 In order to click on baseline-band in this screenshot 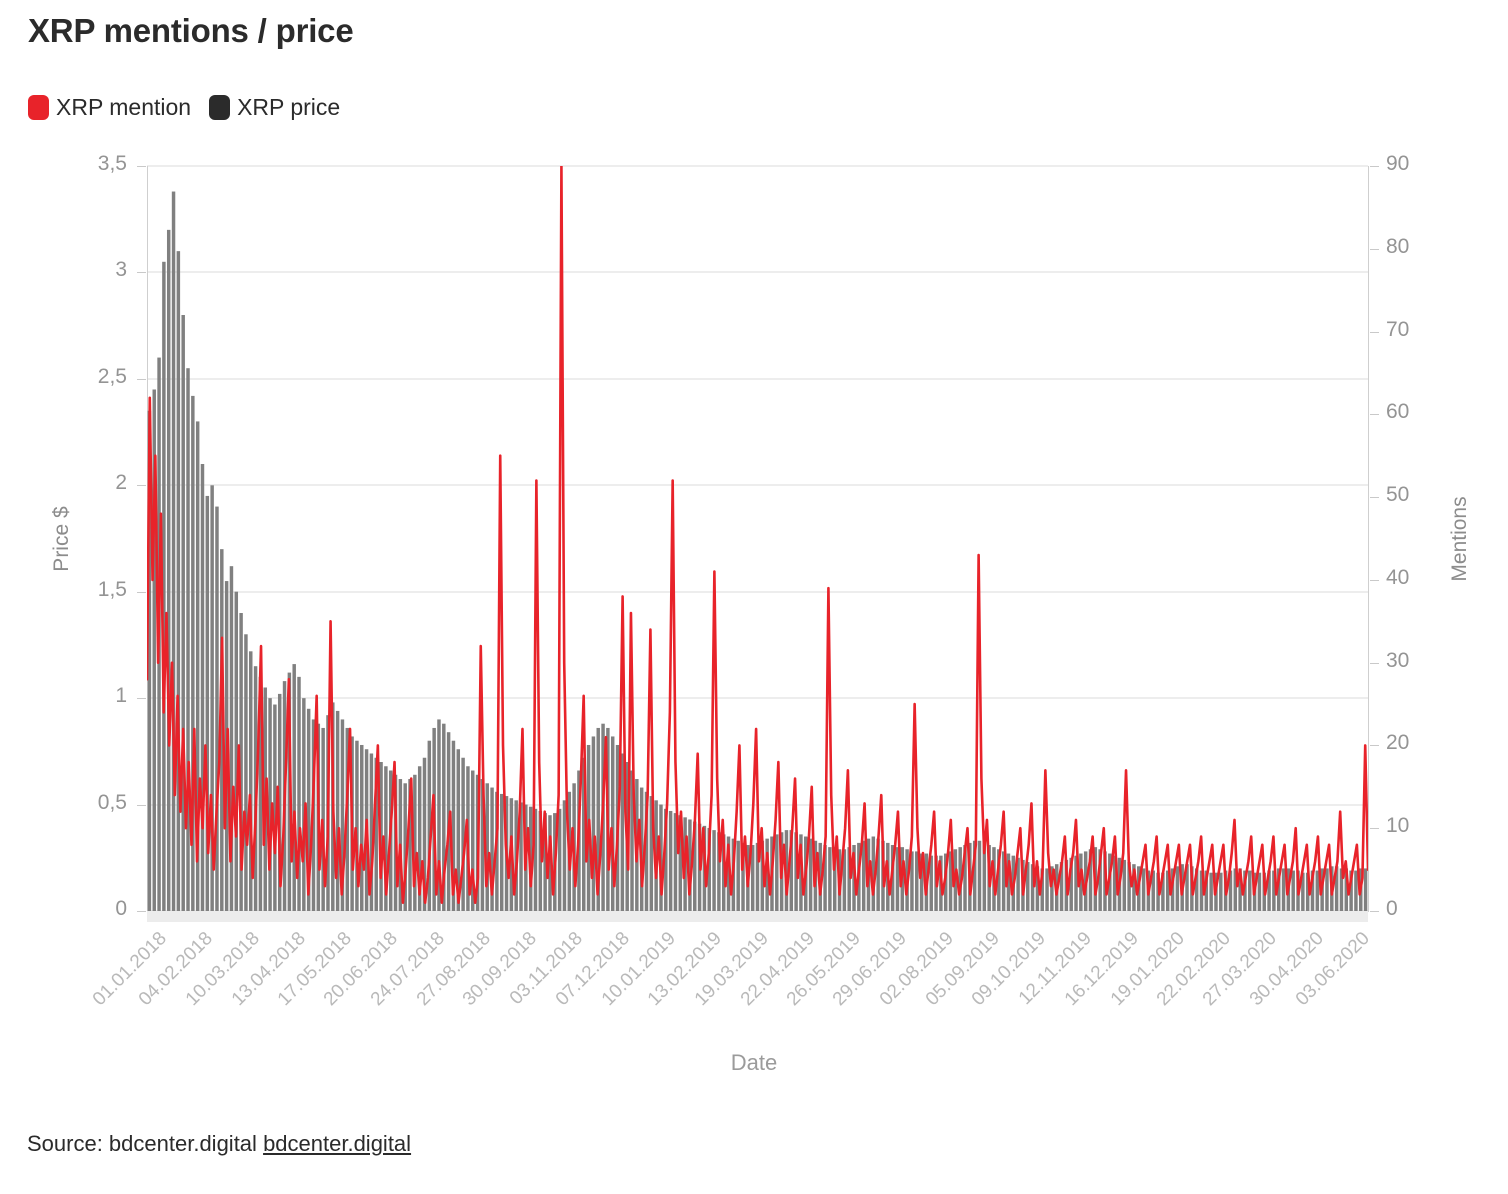, I will do `click(757, 916)`.